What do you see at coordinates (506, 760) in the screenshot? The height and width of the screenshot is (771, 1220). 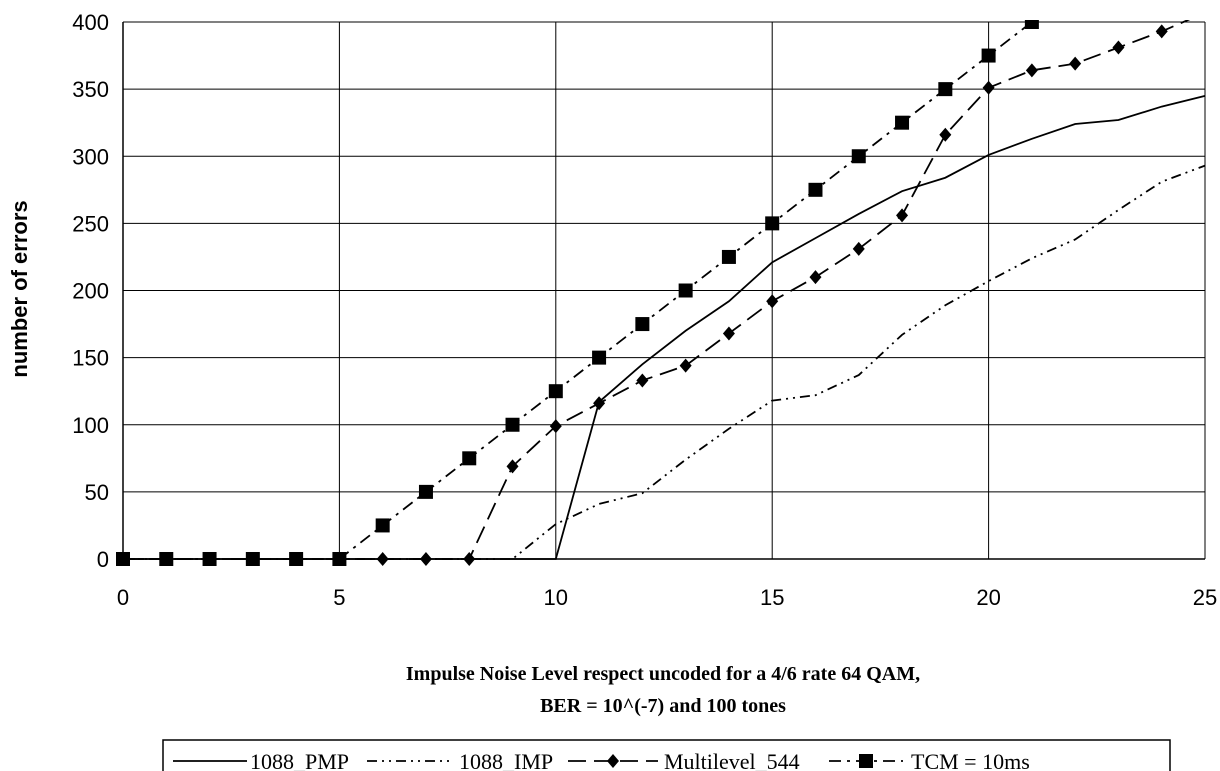 I see `legend-label: 1088_IMP` at bounding box center [506, 760].